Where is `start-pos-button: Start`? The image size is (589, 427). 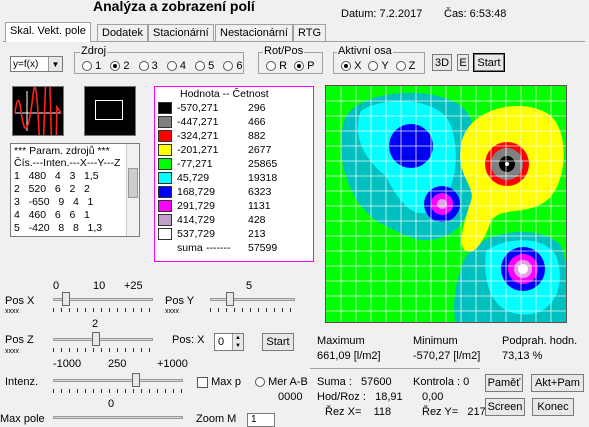 start-pos-button: Start is located at coordinates (278, 342).